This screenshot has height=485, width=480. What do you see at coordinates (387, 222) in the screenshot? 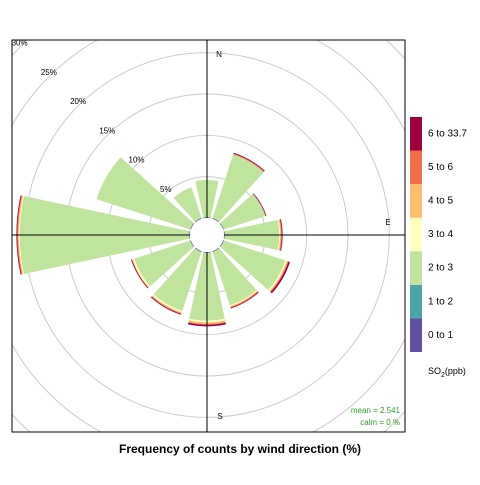
I see `direction-label: E` at bounding box center [387, 222].